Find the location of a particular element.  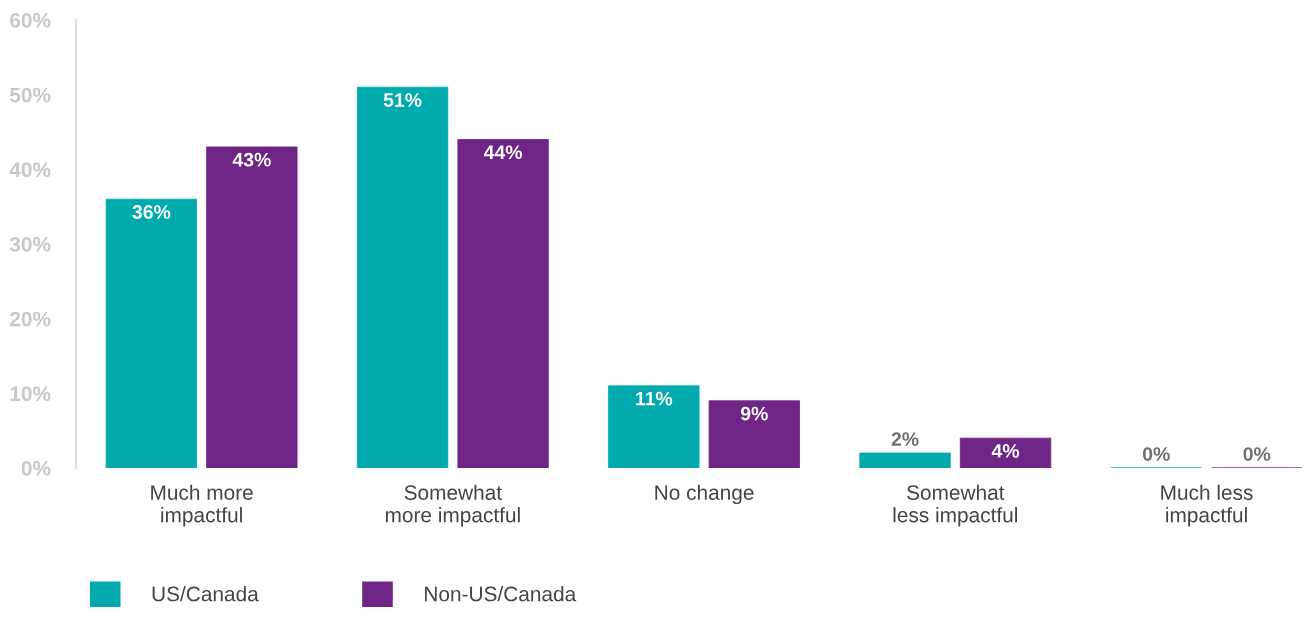

x-tick-label: Much less impactful is located at coordinates (1207, 505).